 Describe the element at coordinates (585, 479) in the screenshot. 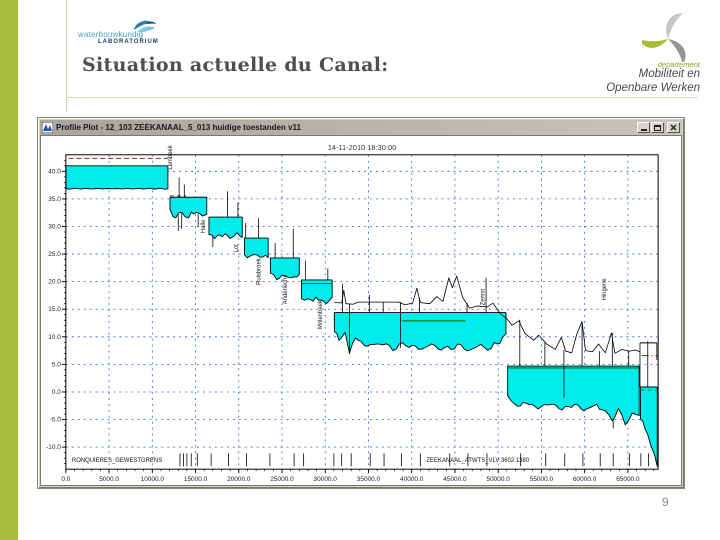

I see `svg-text: 60000.0` at that location.